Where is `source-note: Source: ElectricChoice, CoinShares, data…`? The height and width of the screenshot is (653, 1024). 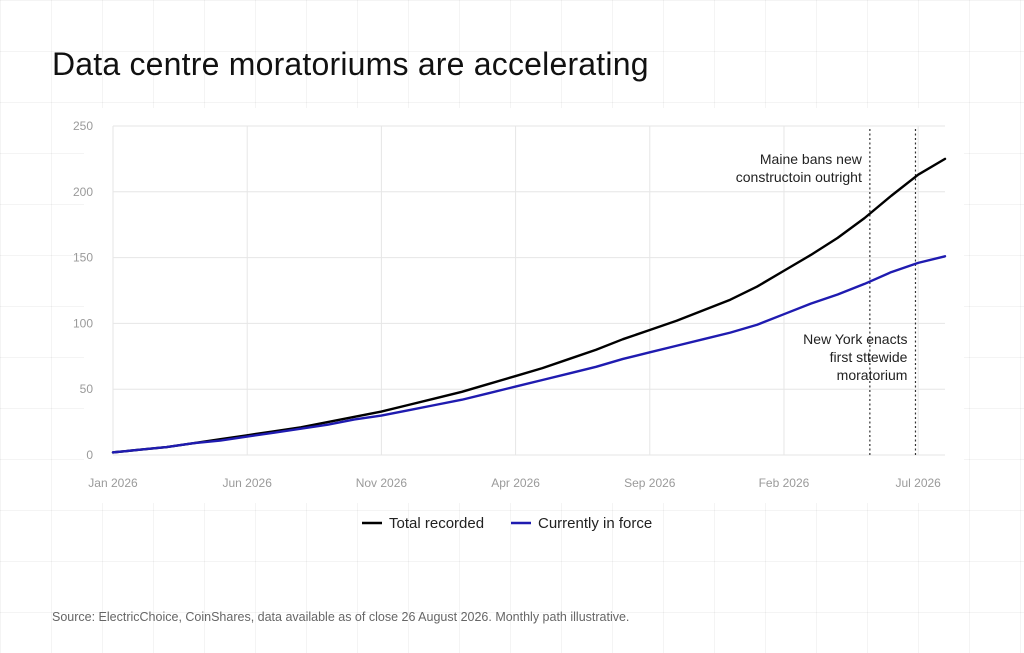
source-note: Source: ElectricChoice, CoinShares, data… is located at coordinates (341, 617).